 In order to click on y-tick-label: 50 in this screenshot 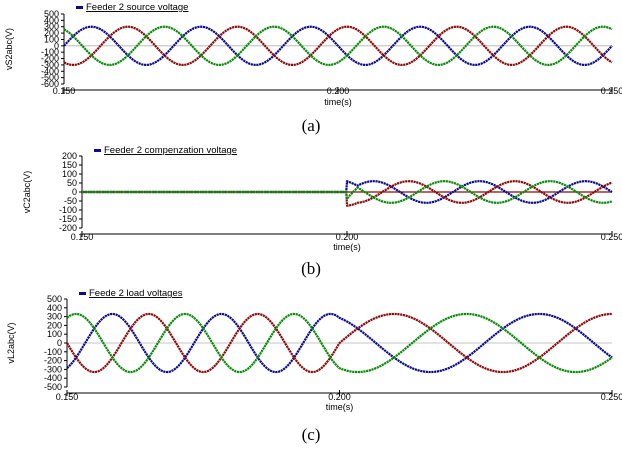, I will do `click(72, 183)`.